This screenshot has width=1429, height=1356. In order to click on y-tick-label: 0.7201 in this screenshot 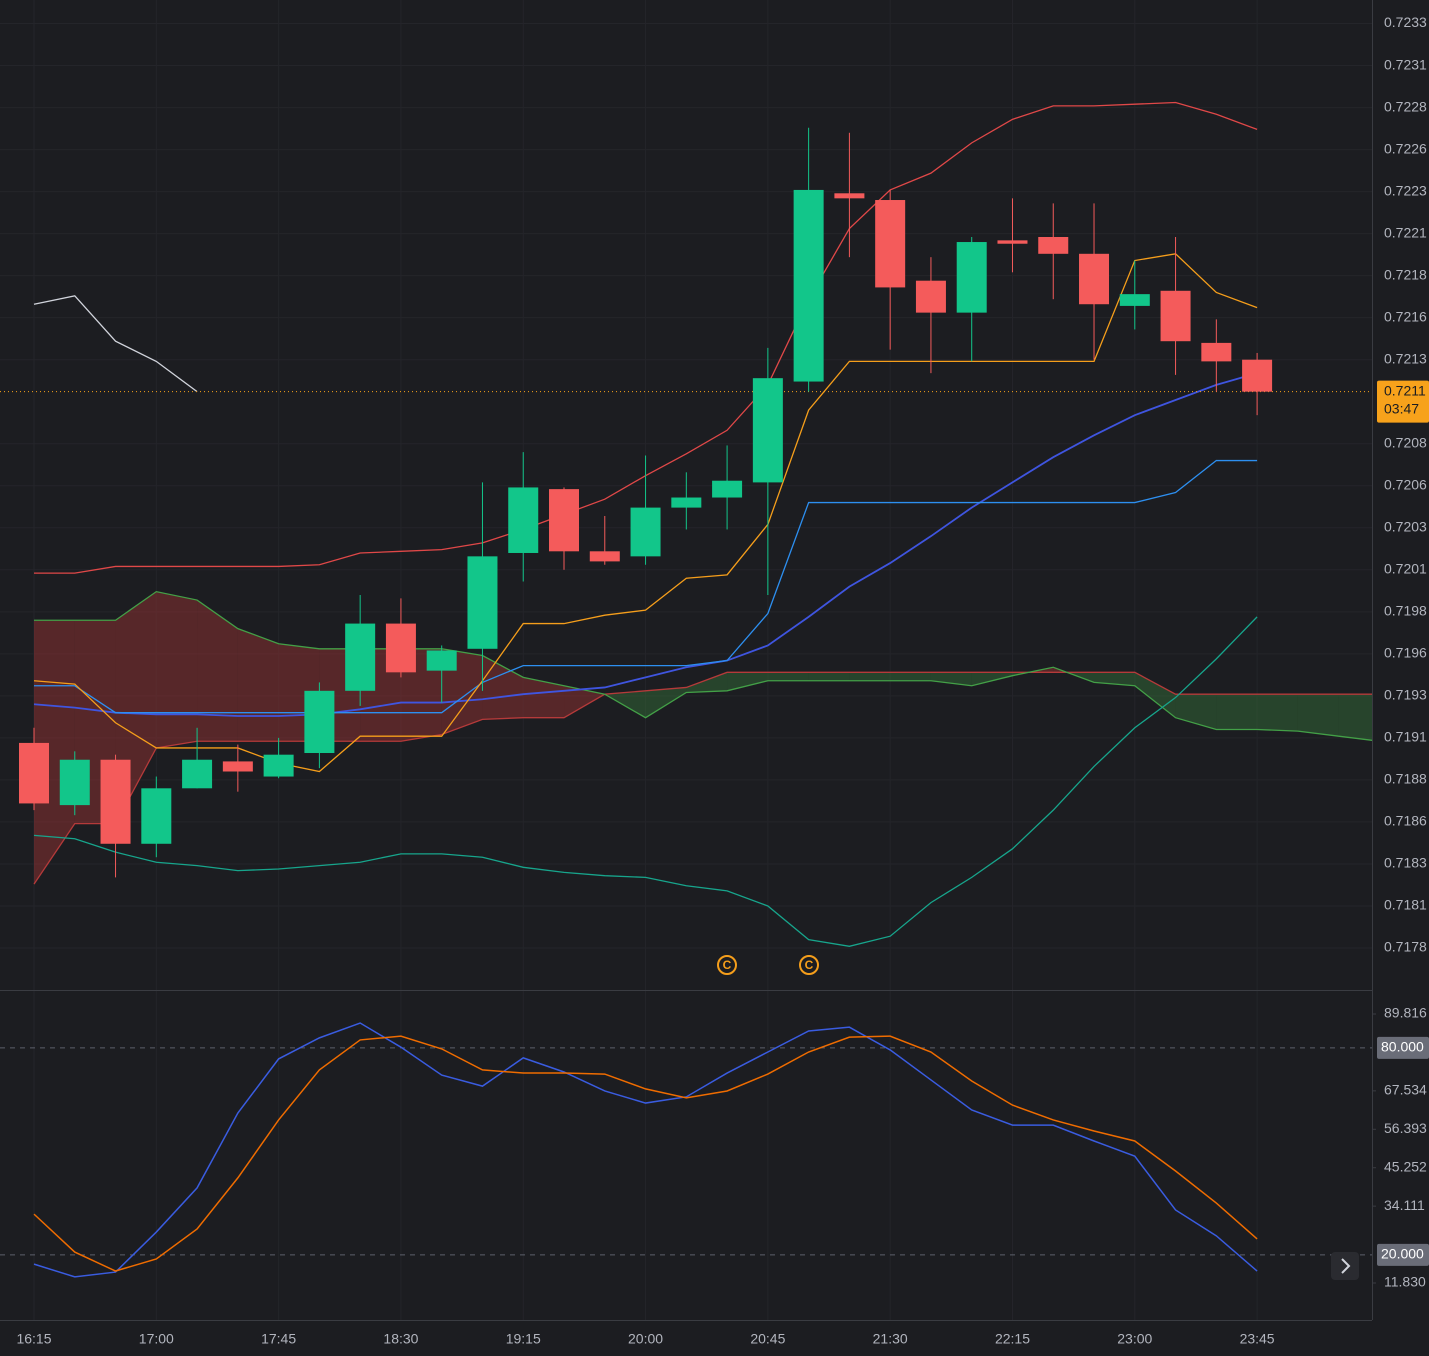, I will do `click(1405, 568)`.